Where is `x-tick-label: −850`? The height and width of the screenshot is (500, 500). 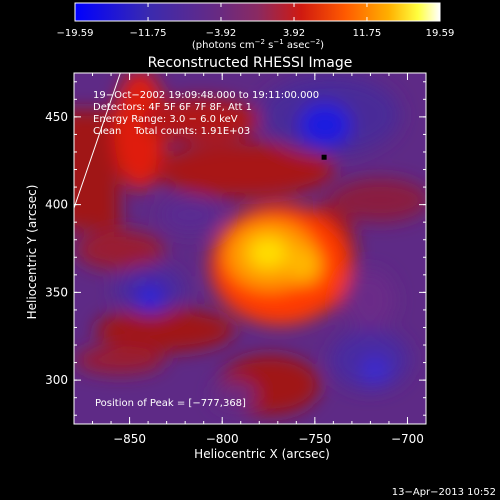
x-tick-label: −850 is located at coordinates (129, 439).